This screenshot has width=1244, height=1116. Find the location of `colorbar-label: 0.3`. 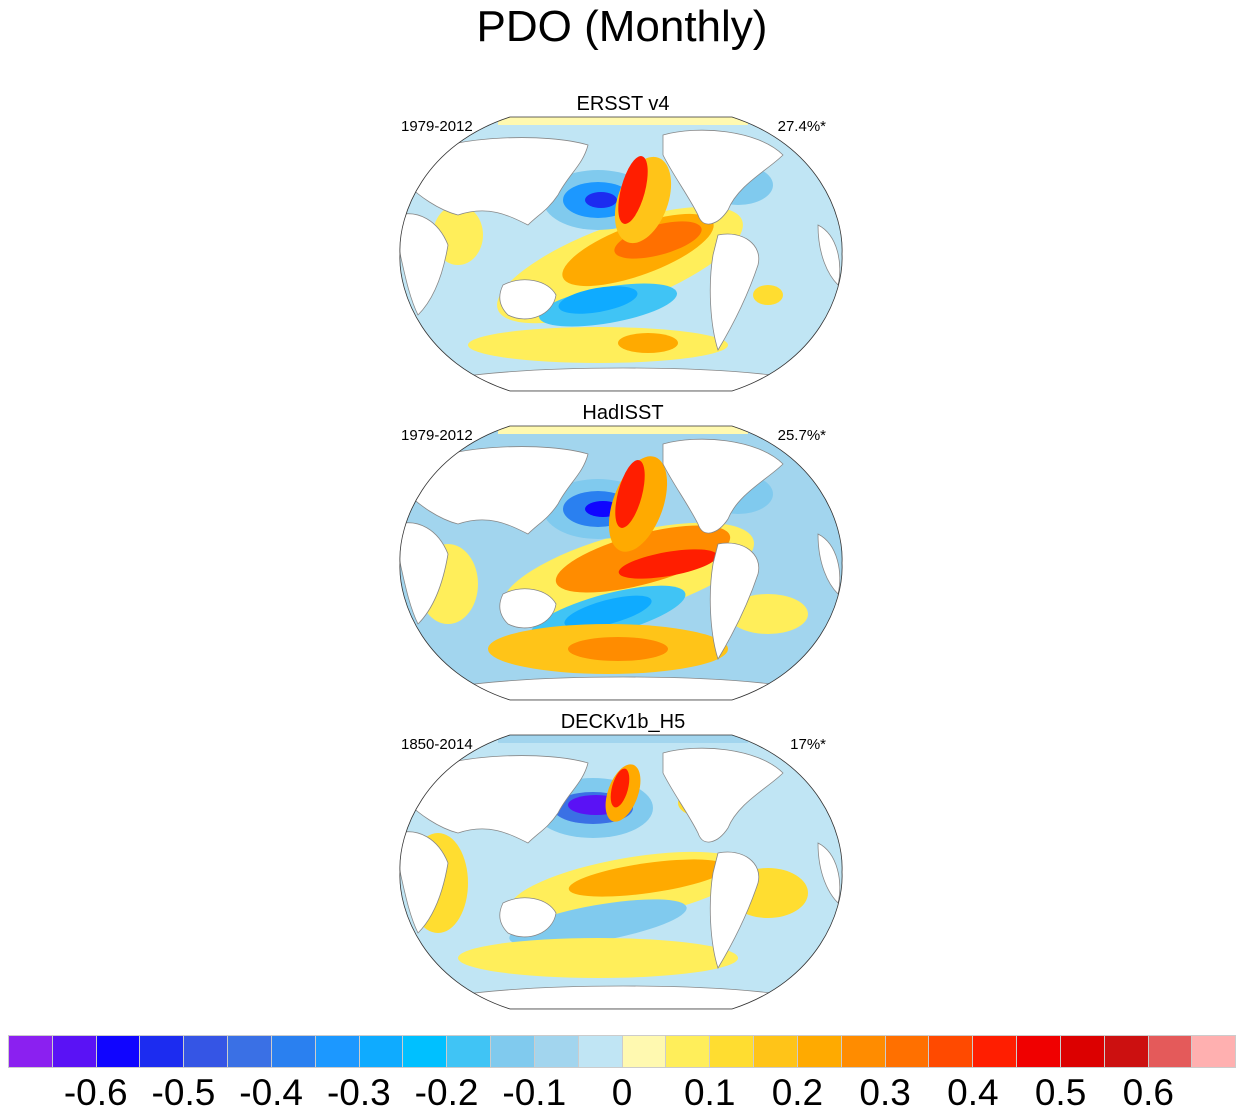

colorbar-label: 0.3 is located at coordinates (885, 1092).